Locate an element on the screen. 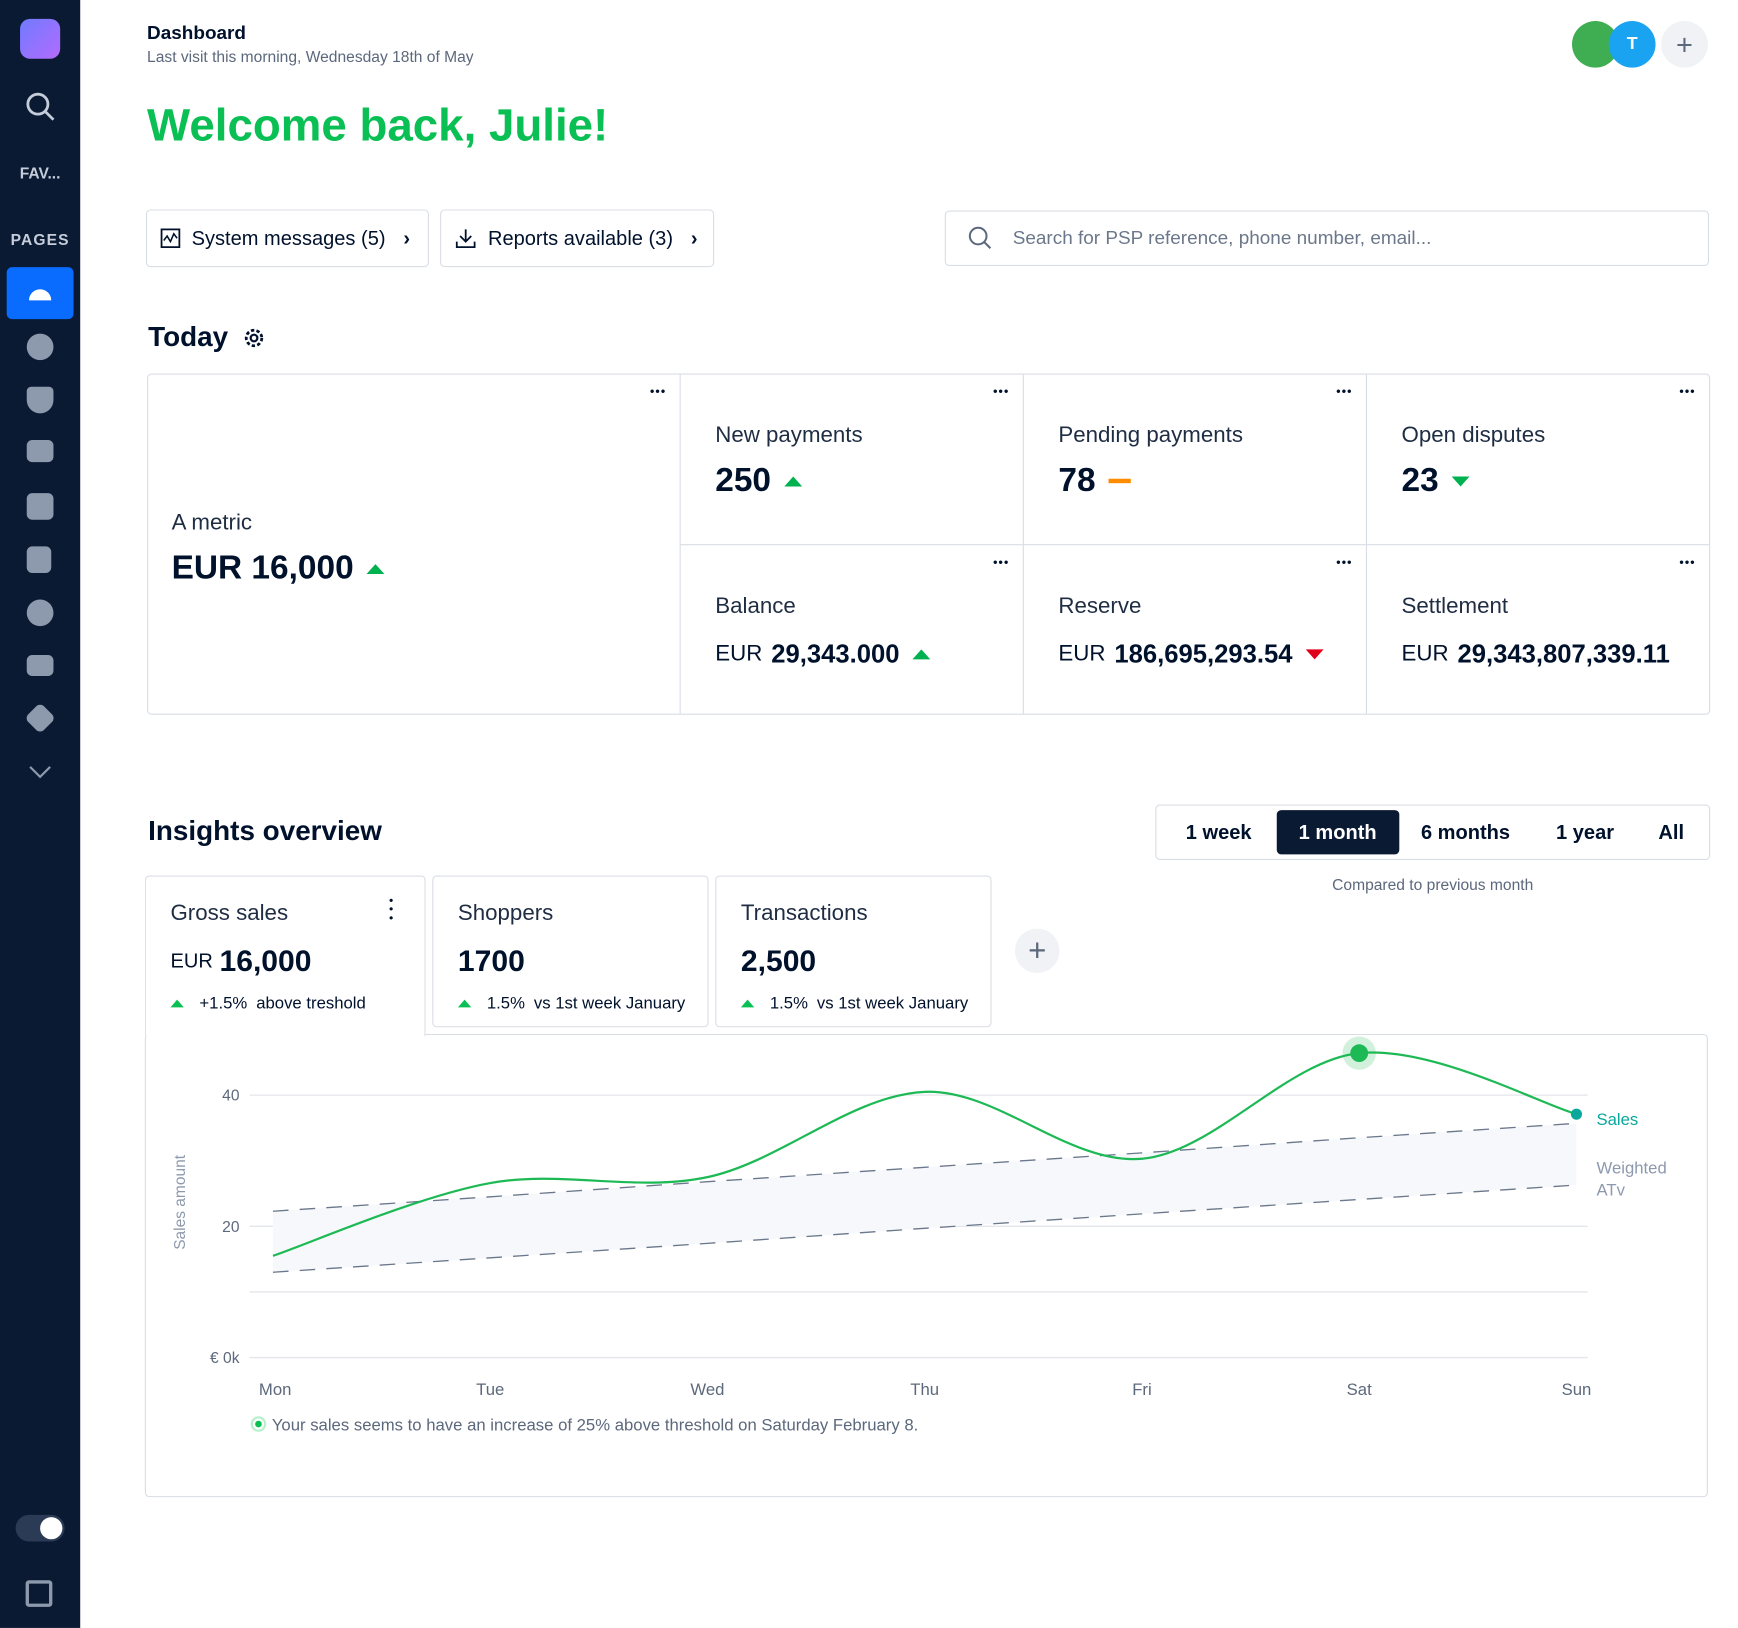 Image resolution: width=1738 pixels, height=1628 pixels. period-tabs: 1 week 1 month 6 months 1 year All is located at coordinates (1433, 832).